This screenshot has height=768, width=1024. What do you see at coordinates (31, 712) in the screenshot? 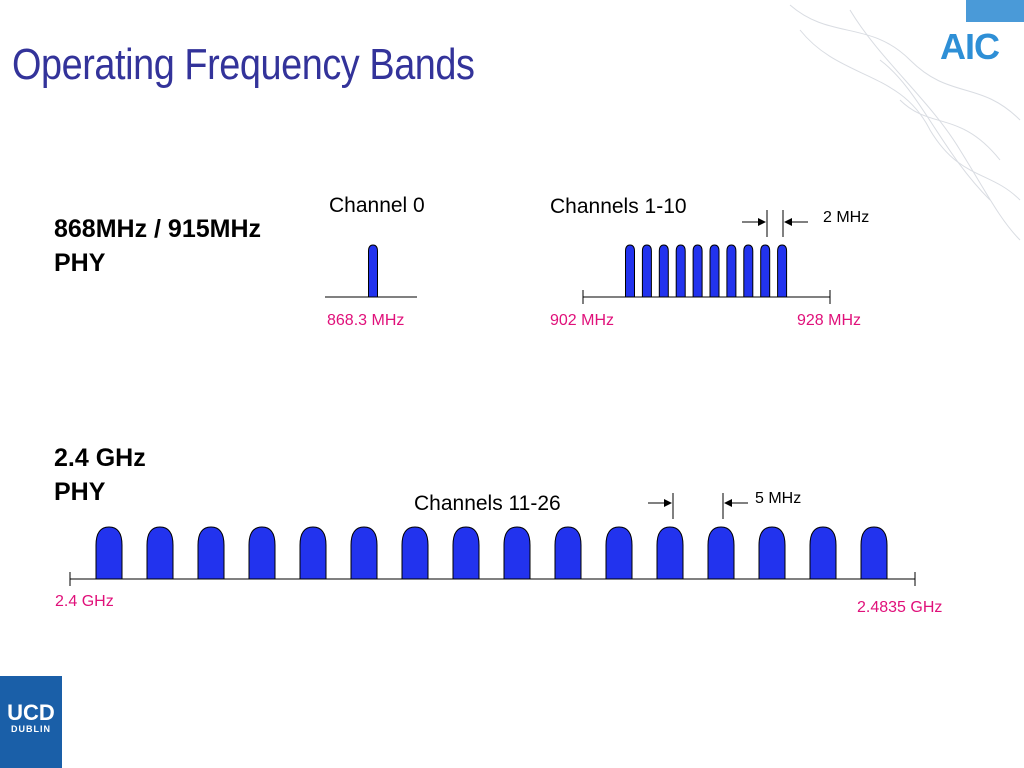
I see `ucd-logo-text: UCD` at bounding box center [31, 712].